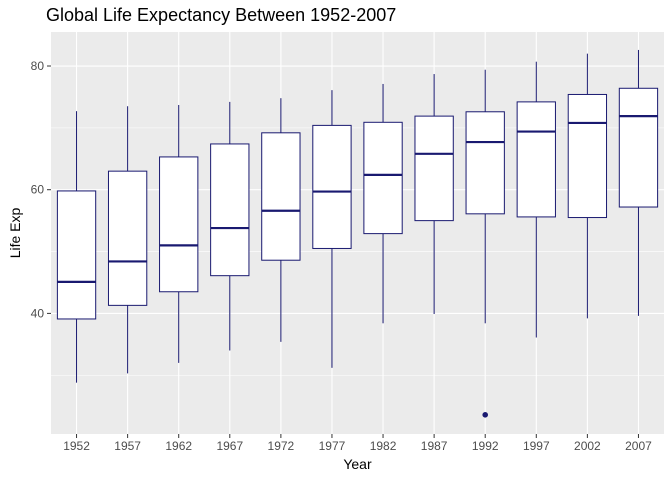 This screenshot has width=672, height=480. Describe the element at coordinates (281, 446) in the screenshot. I see `x-tick-label: 1972` at that location.